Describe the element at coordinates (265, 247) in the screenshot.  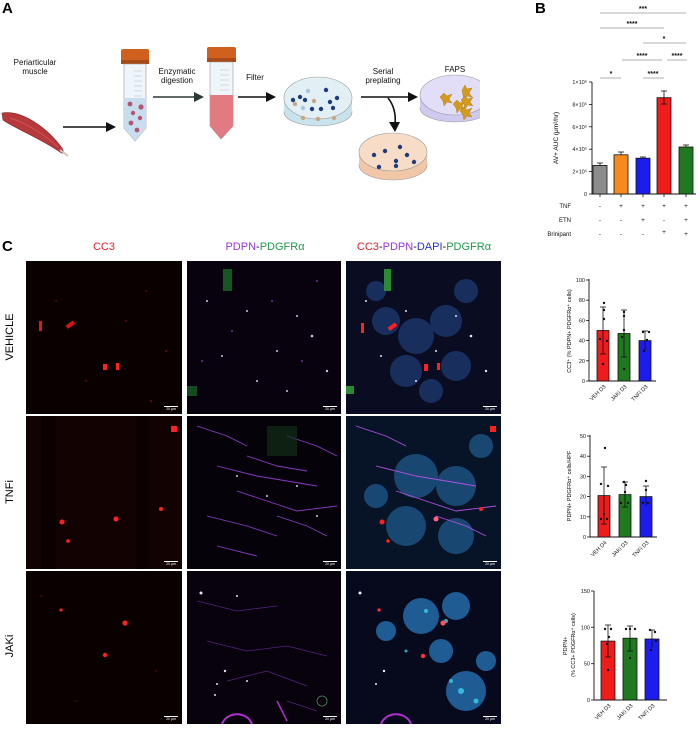
I see `column-header-pdpn-pdgfra: PDPN-PDGFRα` at that location.